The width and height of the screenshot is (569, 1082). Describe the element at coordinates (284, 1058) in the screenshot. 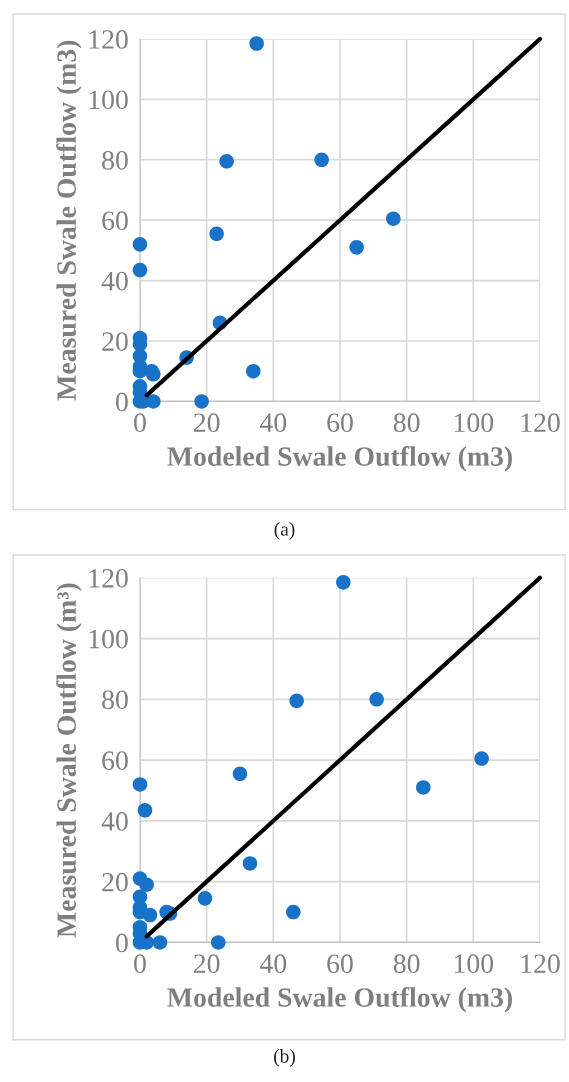

I see `text: (b)` at that location.